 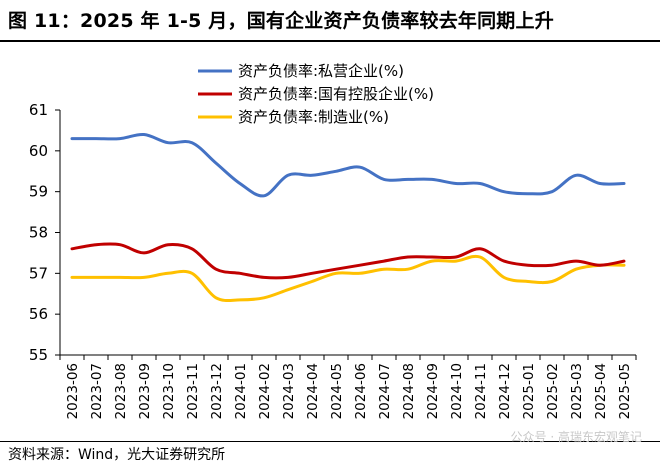 I want to click on x-tick-label: 2024-04, so click(x=313, y=391).